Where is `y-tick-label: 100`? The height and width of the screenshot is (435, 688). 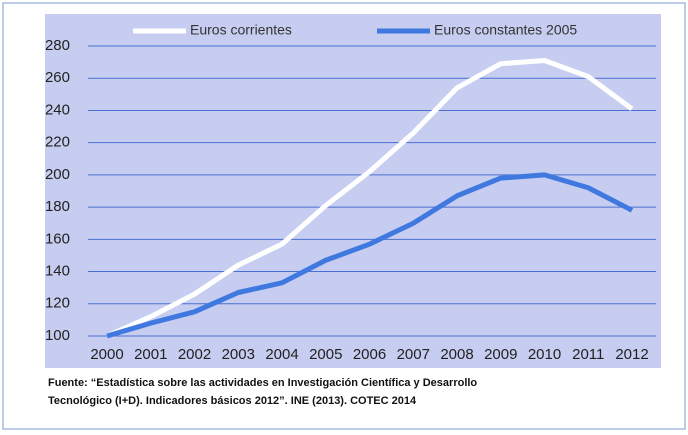 y-tick-label: 100 is located at coordinates (57, 335).